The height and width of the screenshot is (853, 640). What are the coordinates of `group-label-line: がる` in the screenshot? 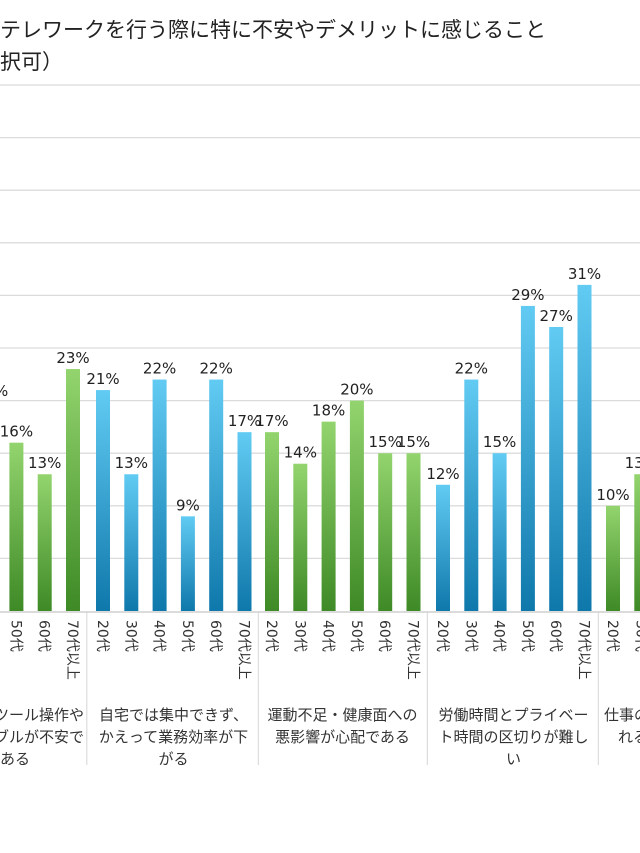 It's located at (173, 759).